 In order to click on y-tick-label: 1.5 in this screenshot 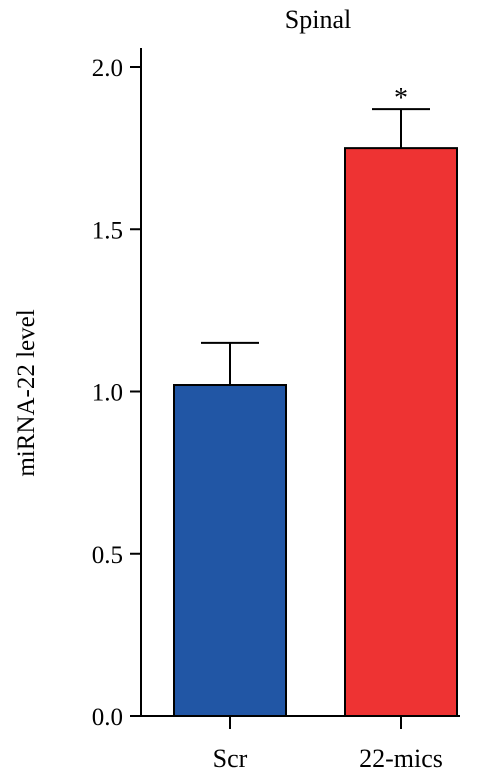, I will do `click(107, 230)`.